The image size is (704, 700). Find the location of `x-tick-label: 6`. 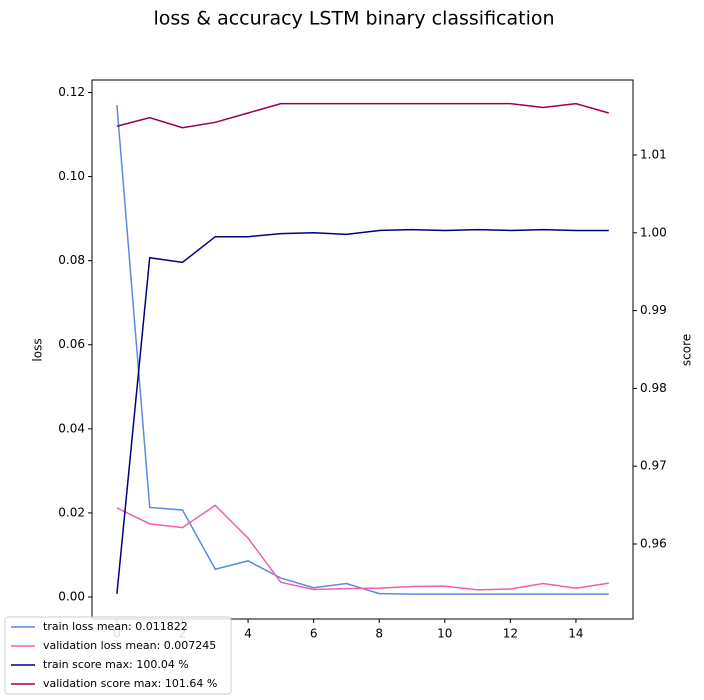

x-tick-label: 6 is located at coordinates (314, 634).